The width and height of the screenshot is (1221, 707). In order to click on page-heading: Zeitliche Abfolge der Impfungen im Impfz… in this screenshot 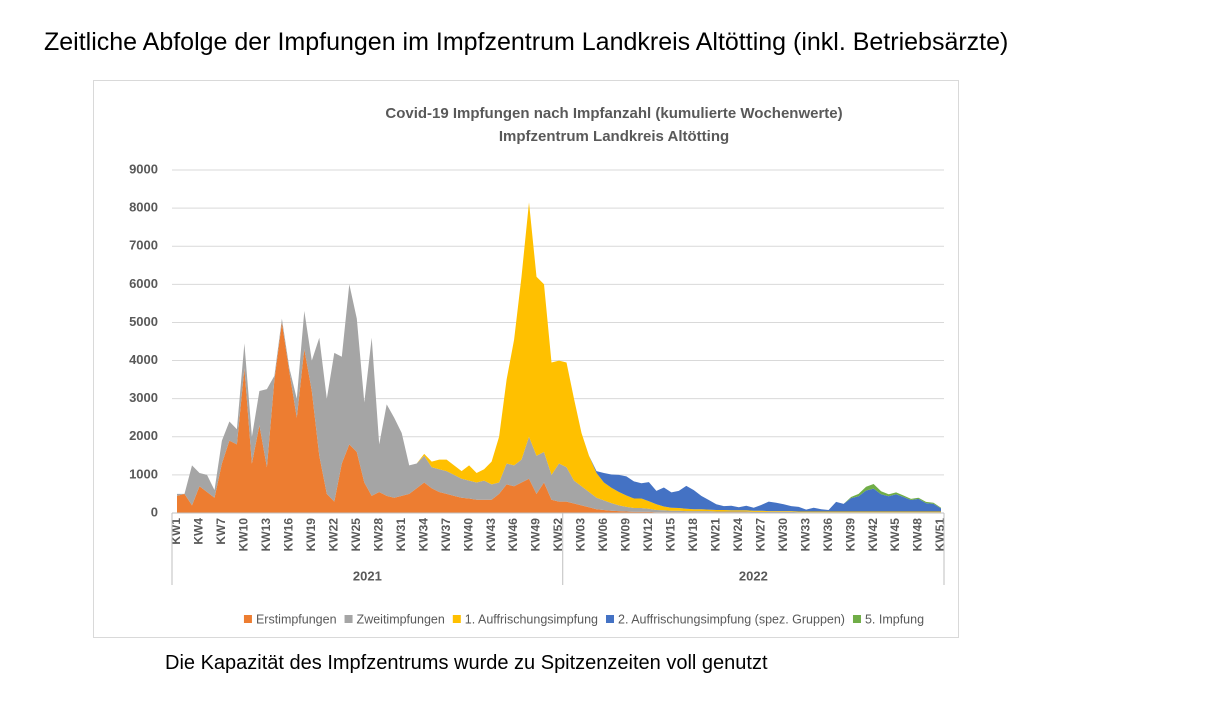, I will do `click(526, 42)`.